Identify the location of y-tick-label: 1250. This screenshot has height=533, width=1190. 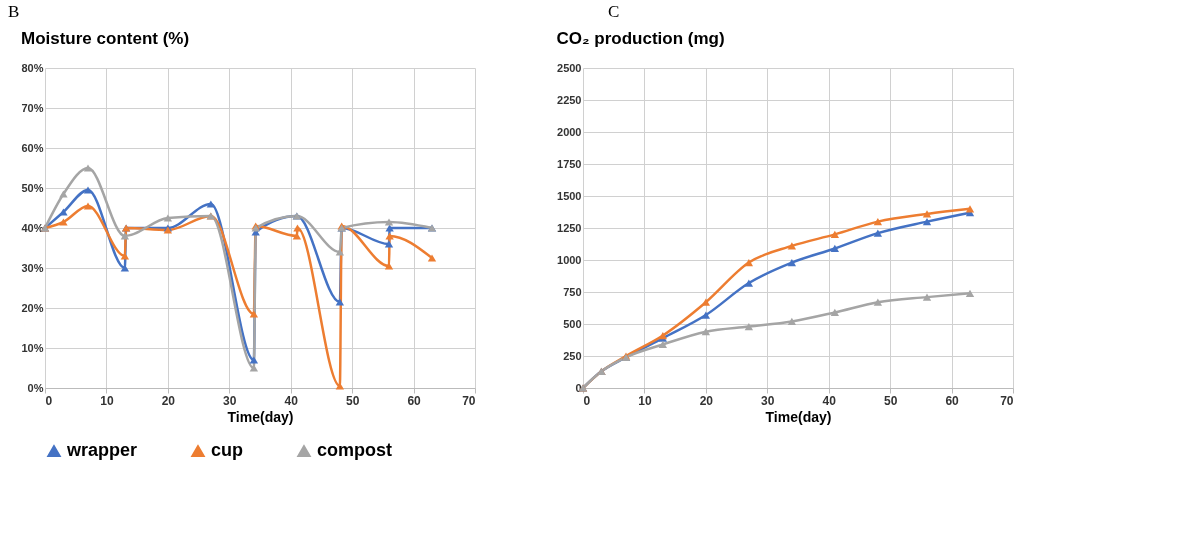
(569, 227).